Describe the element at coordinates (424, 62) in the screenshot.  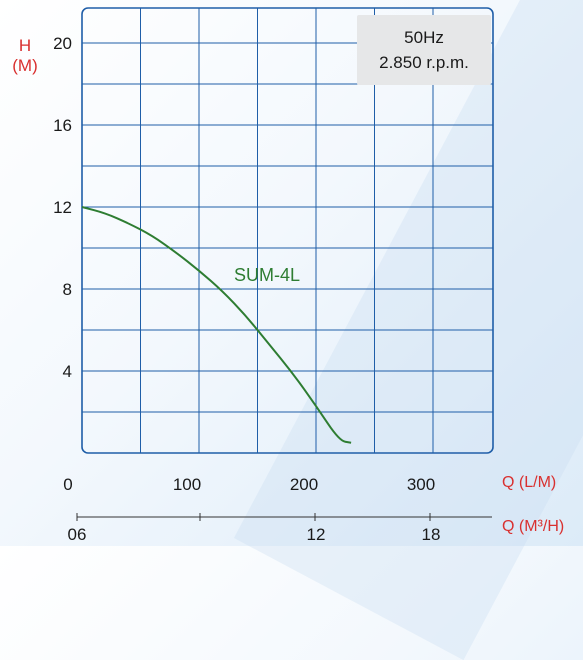
I see `rpm-label: 2.850 r.p.m.` at that location.